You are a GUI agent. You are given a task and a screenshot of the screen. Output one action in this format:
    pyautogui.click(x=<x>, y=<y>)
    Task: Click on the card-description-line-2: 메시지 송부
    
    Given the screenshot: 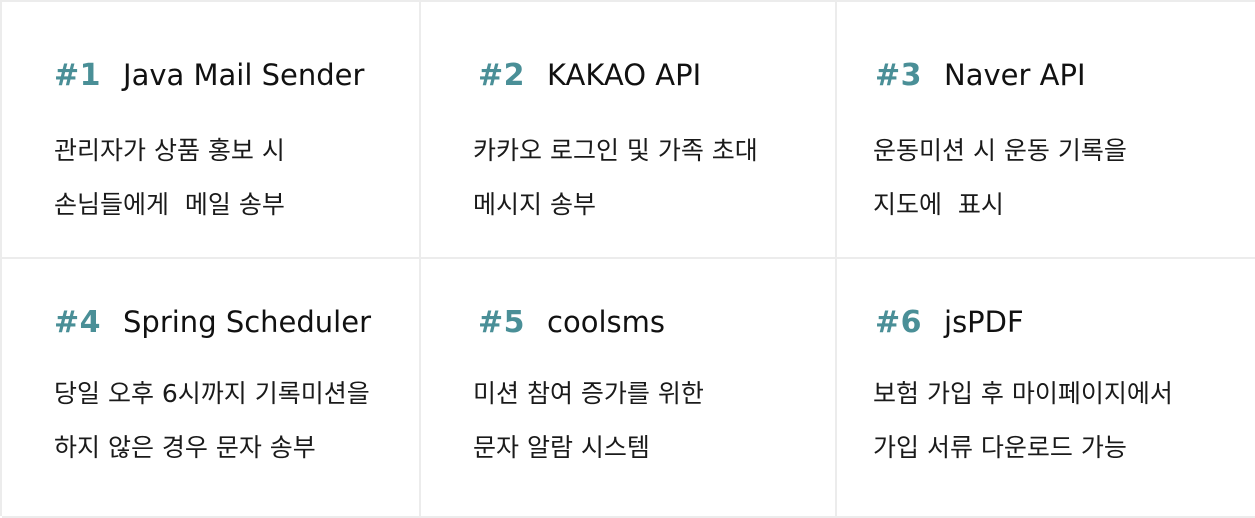 What is the action you would take?
    pyautogui.click(x=534, y=204)
    